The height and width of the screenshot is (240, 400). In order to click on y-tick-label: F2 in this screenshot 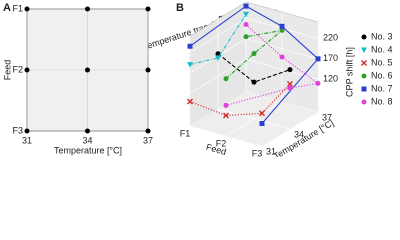, I will do `click(17, 69)`.